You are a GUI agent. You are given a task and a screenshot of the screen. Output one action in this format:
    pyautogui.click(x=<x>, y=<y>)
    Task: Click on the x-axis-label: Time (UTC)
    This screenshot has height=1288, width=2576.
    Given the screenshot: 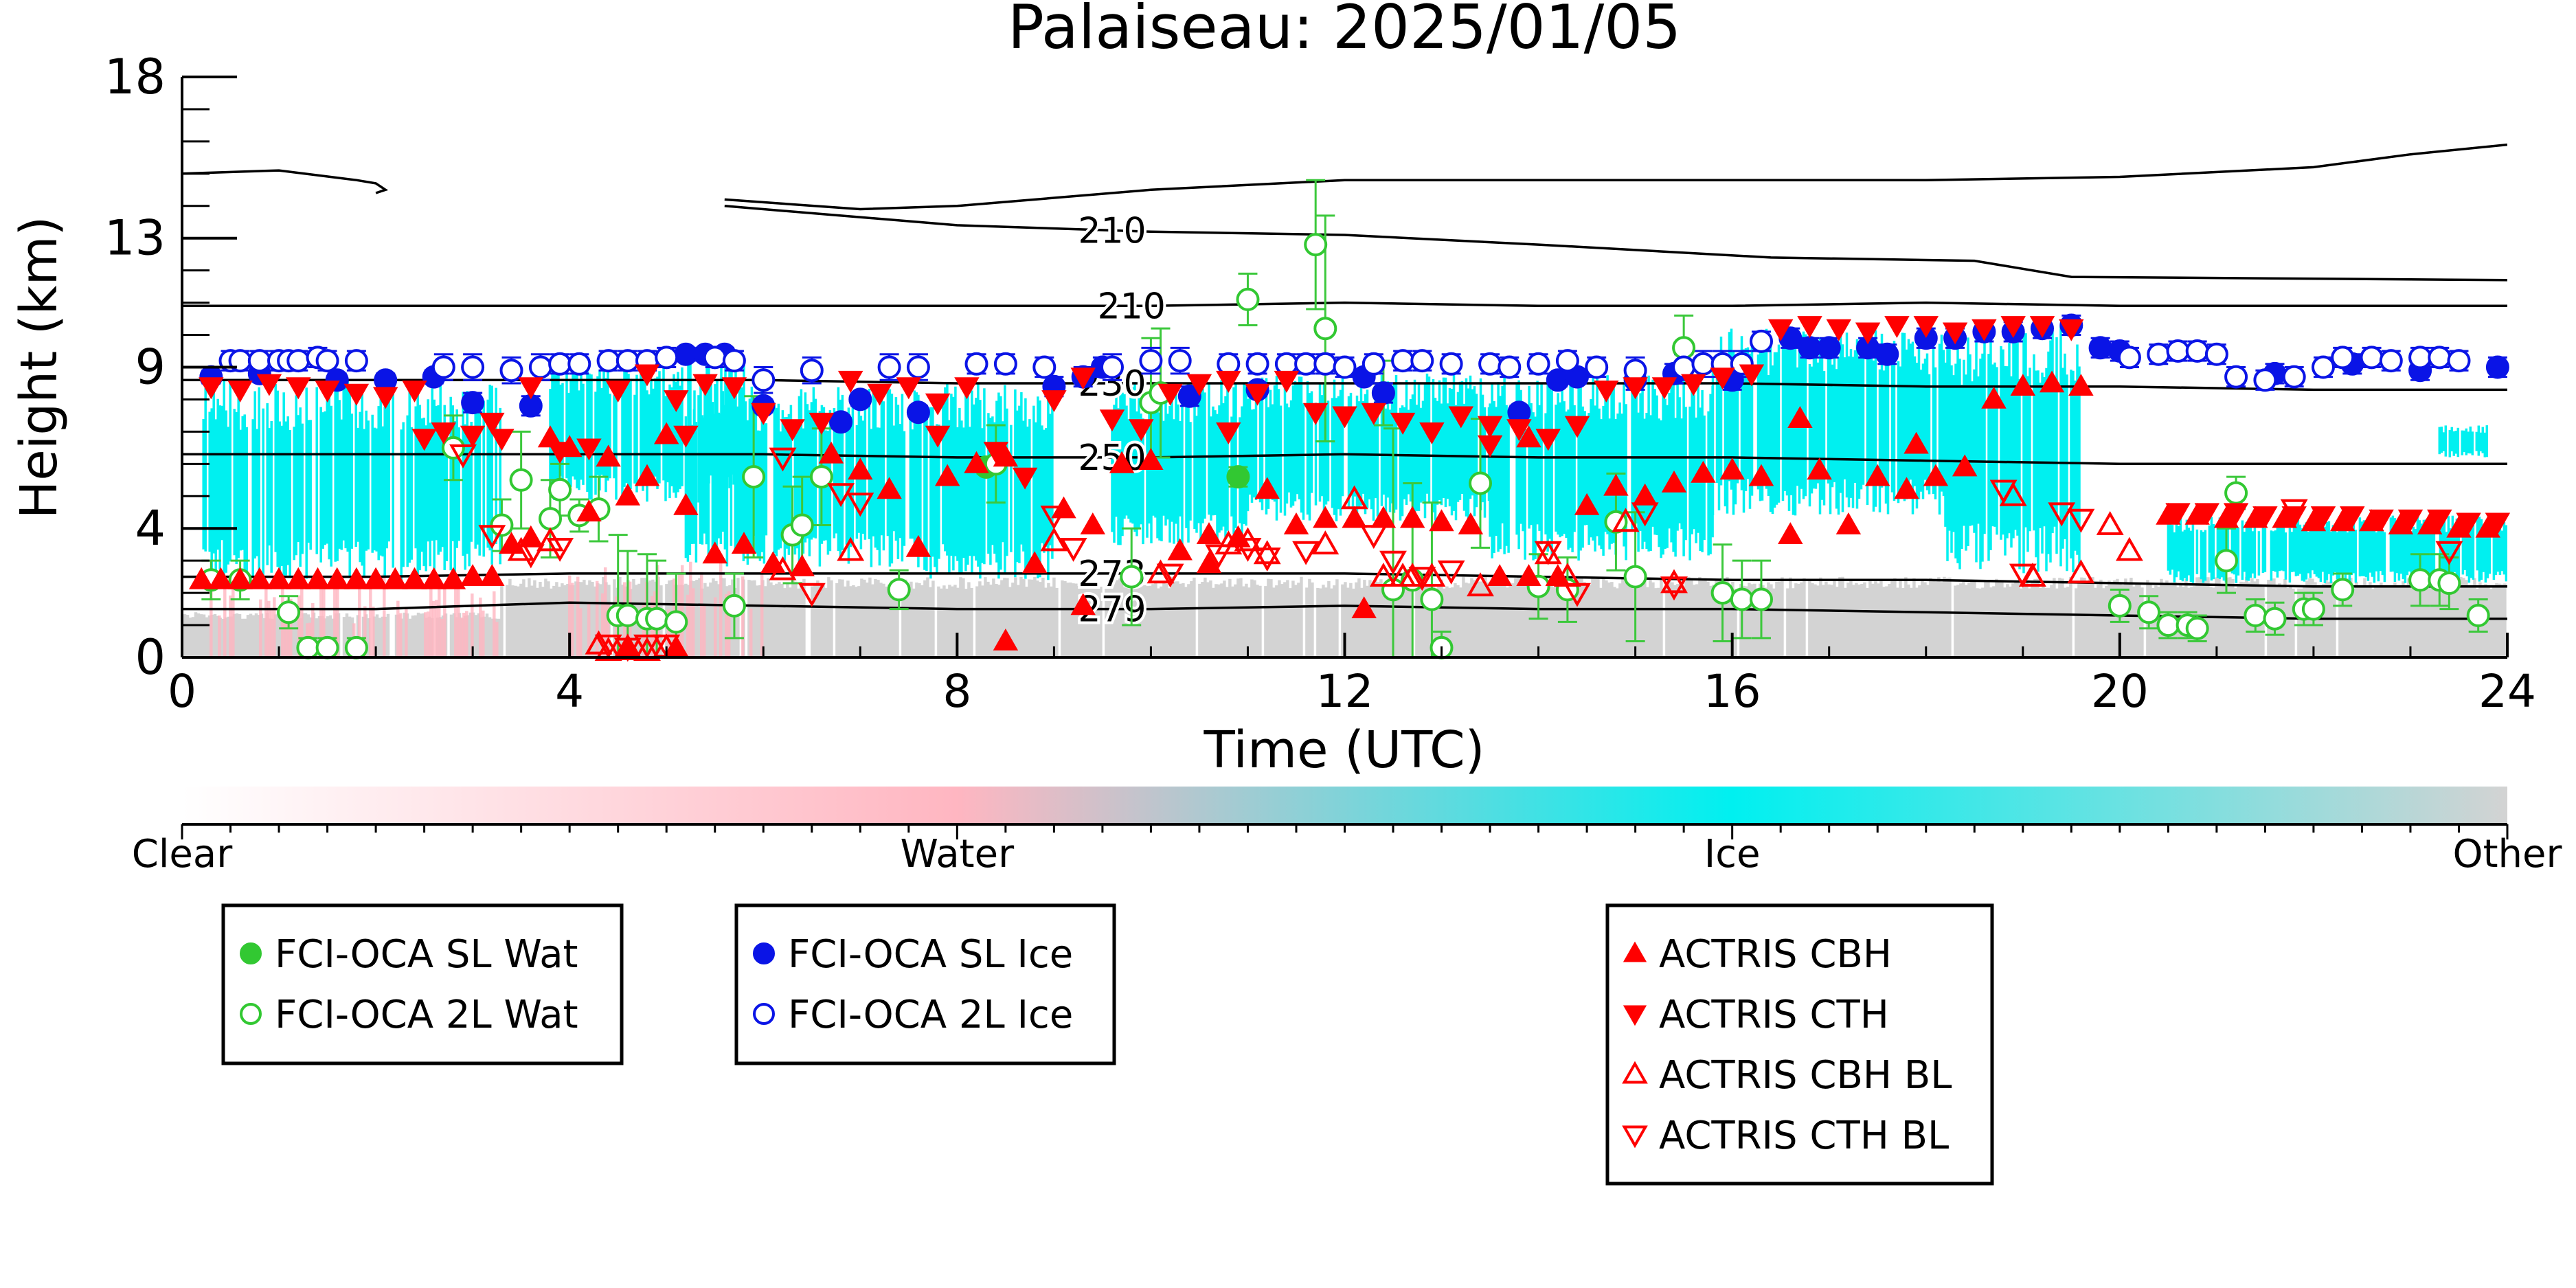 What is the action you would take?
    pyautogui.click(x=1343, y=750)
    